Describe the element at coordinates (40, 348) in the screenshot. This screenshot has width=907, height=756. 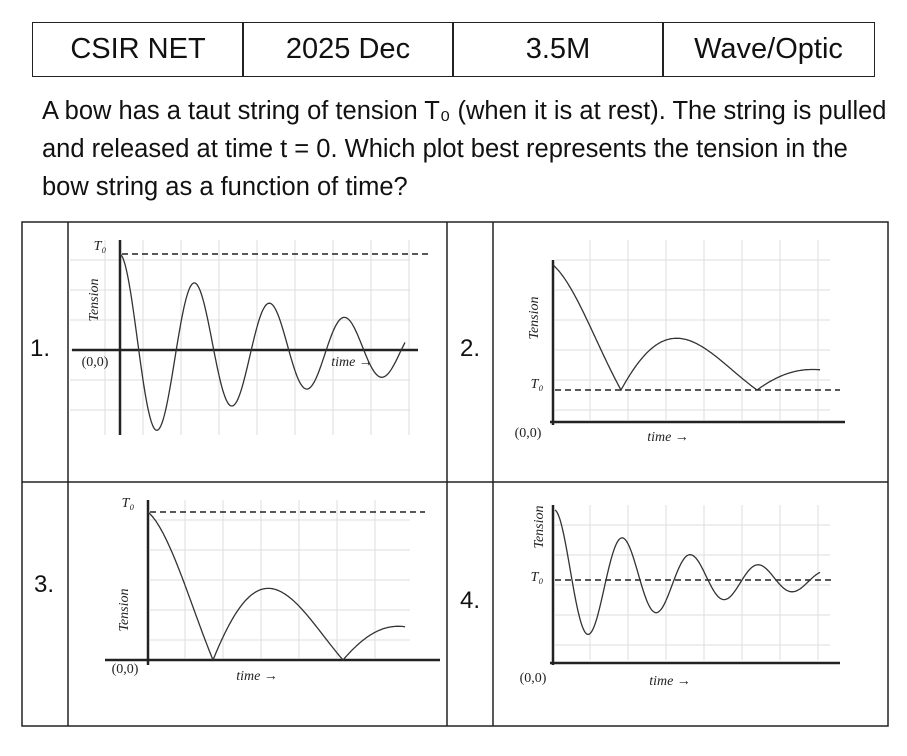
I see `option-number: 1.` at that location.